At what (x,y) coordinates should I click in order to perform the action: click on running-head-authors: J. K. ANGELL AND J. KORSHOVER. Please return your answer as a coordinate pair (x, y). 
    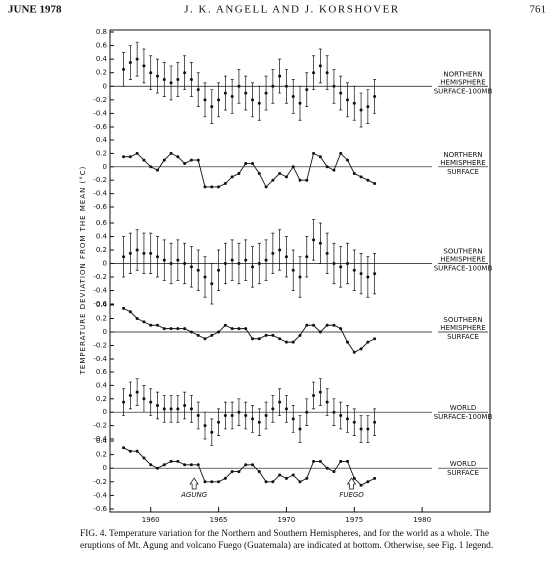
    Looking at the image, I should click on (291, 10).